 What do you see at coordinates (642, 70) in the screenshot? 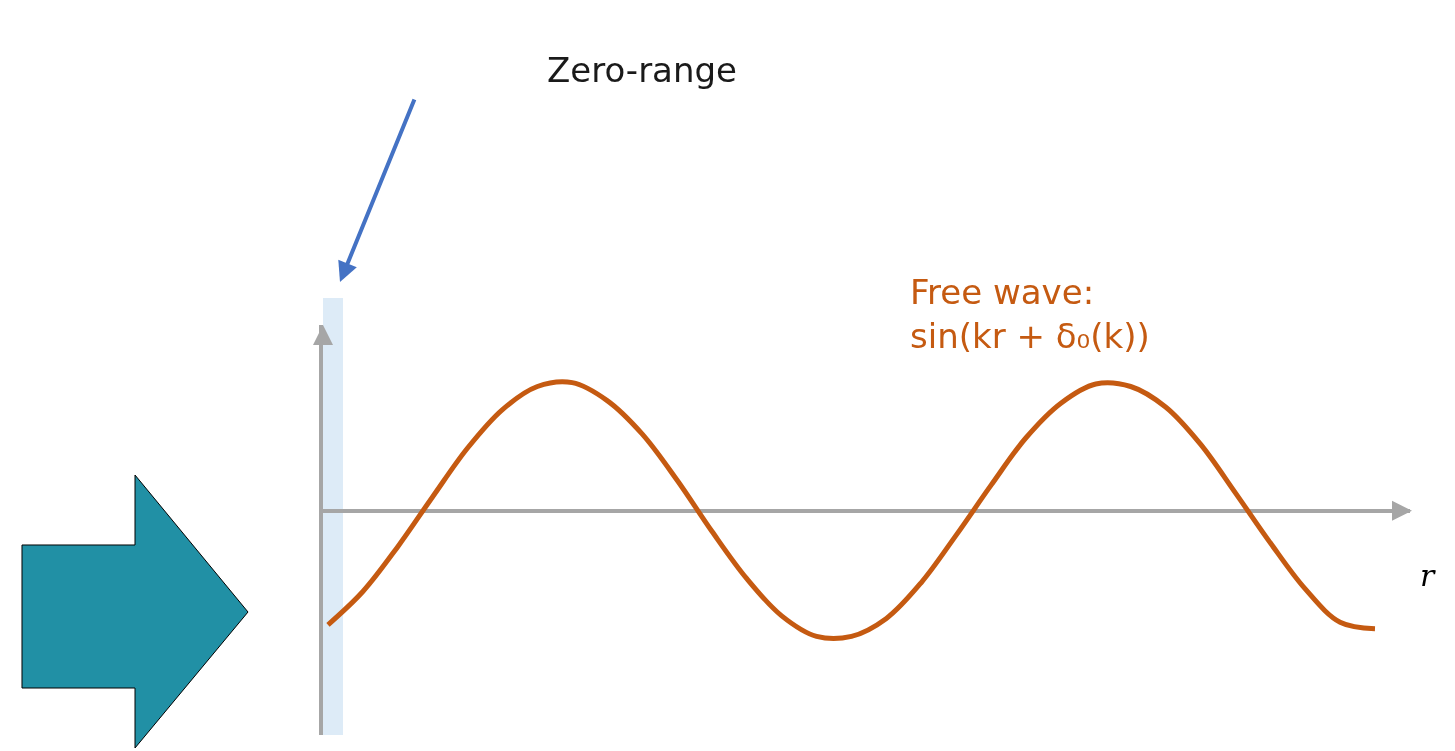
I see `text: Zero-range` at bounding box center [642, 70].